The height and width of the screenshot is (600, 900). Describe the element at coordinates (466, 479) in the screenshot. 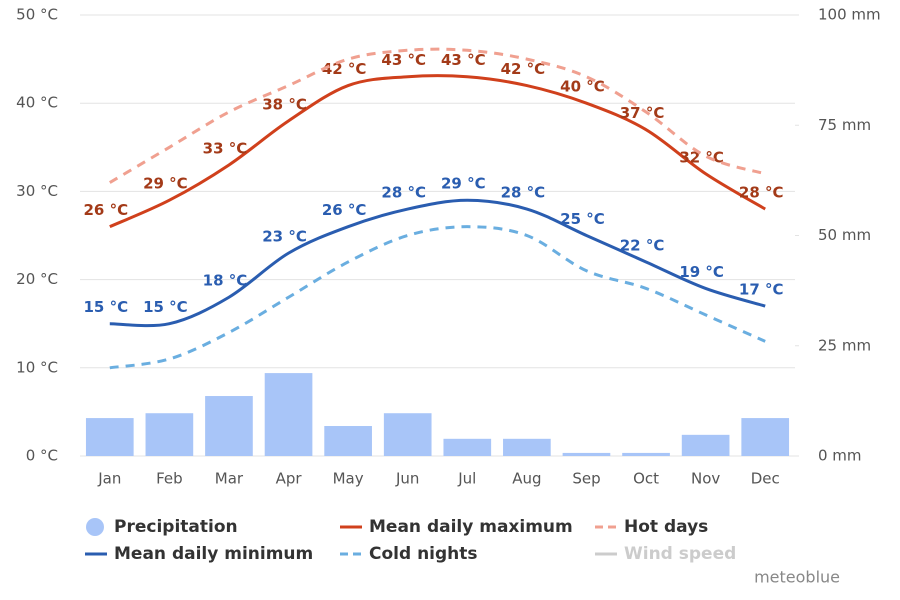

I see `x-tick-label: Jul` at that location.